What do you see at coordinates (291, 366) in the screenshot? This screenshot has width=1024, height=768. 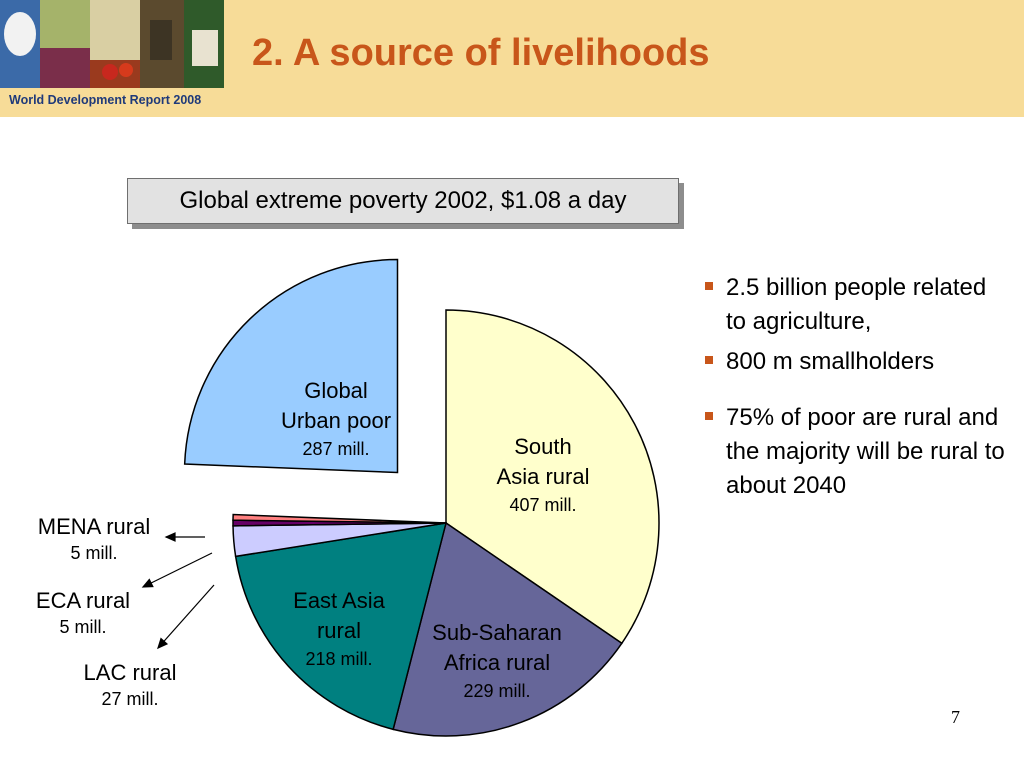 I see `pie-slice-global-urban-poor` at bounding box center [291, 366].